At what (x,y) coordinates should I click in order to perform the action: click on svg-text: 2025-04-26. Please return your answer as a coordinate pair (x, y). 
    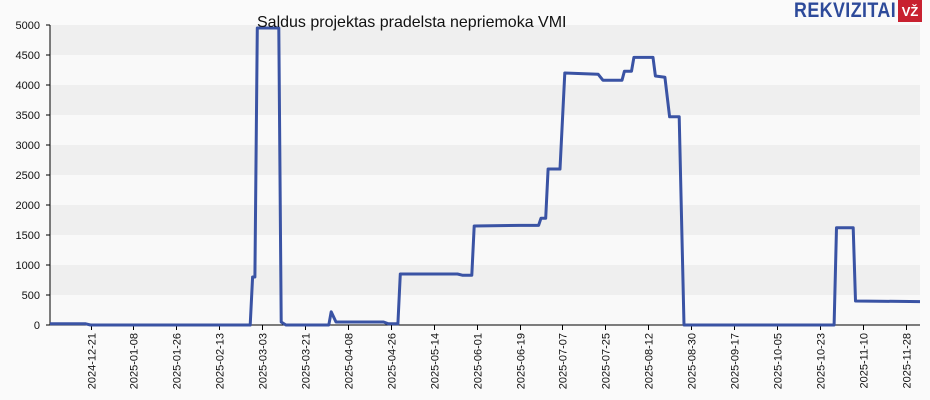
    Looking at the image, I should click on (393, 361).